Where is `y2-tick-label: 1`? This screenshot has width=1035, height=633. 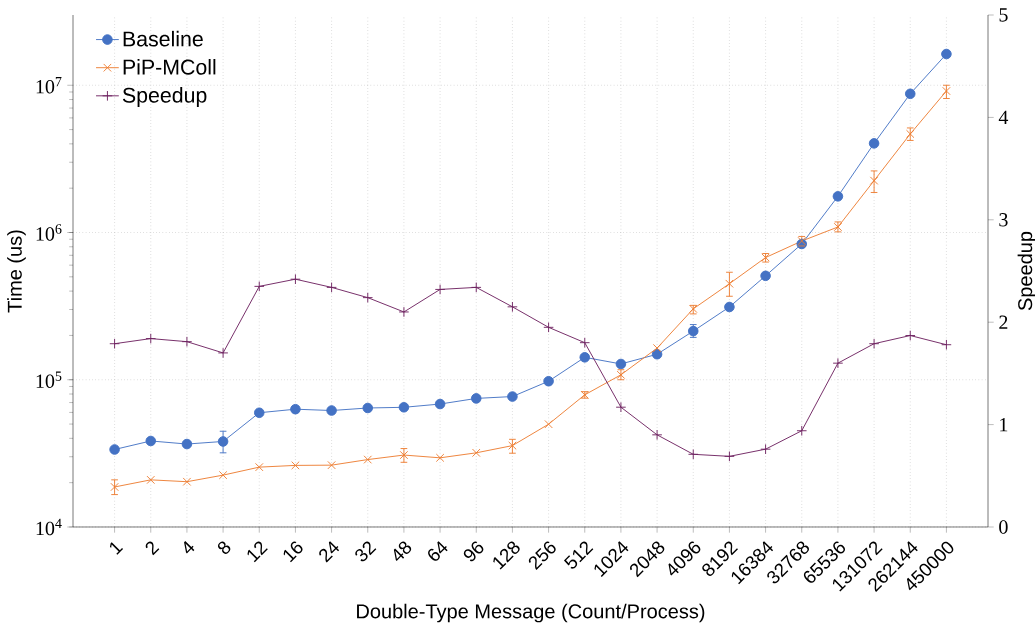 y2-tick-label: 1 is located at coordinates (1004, 425).